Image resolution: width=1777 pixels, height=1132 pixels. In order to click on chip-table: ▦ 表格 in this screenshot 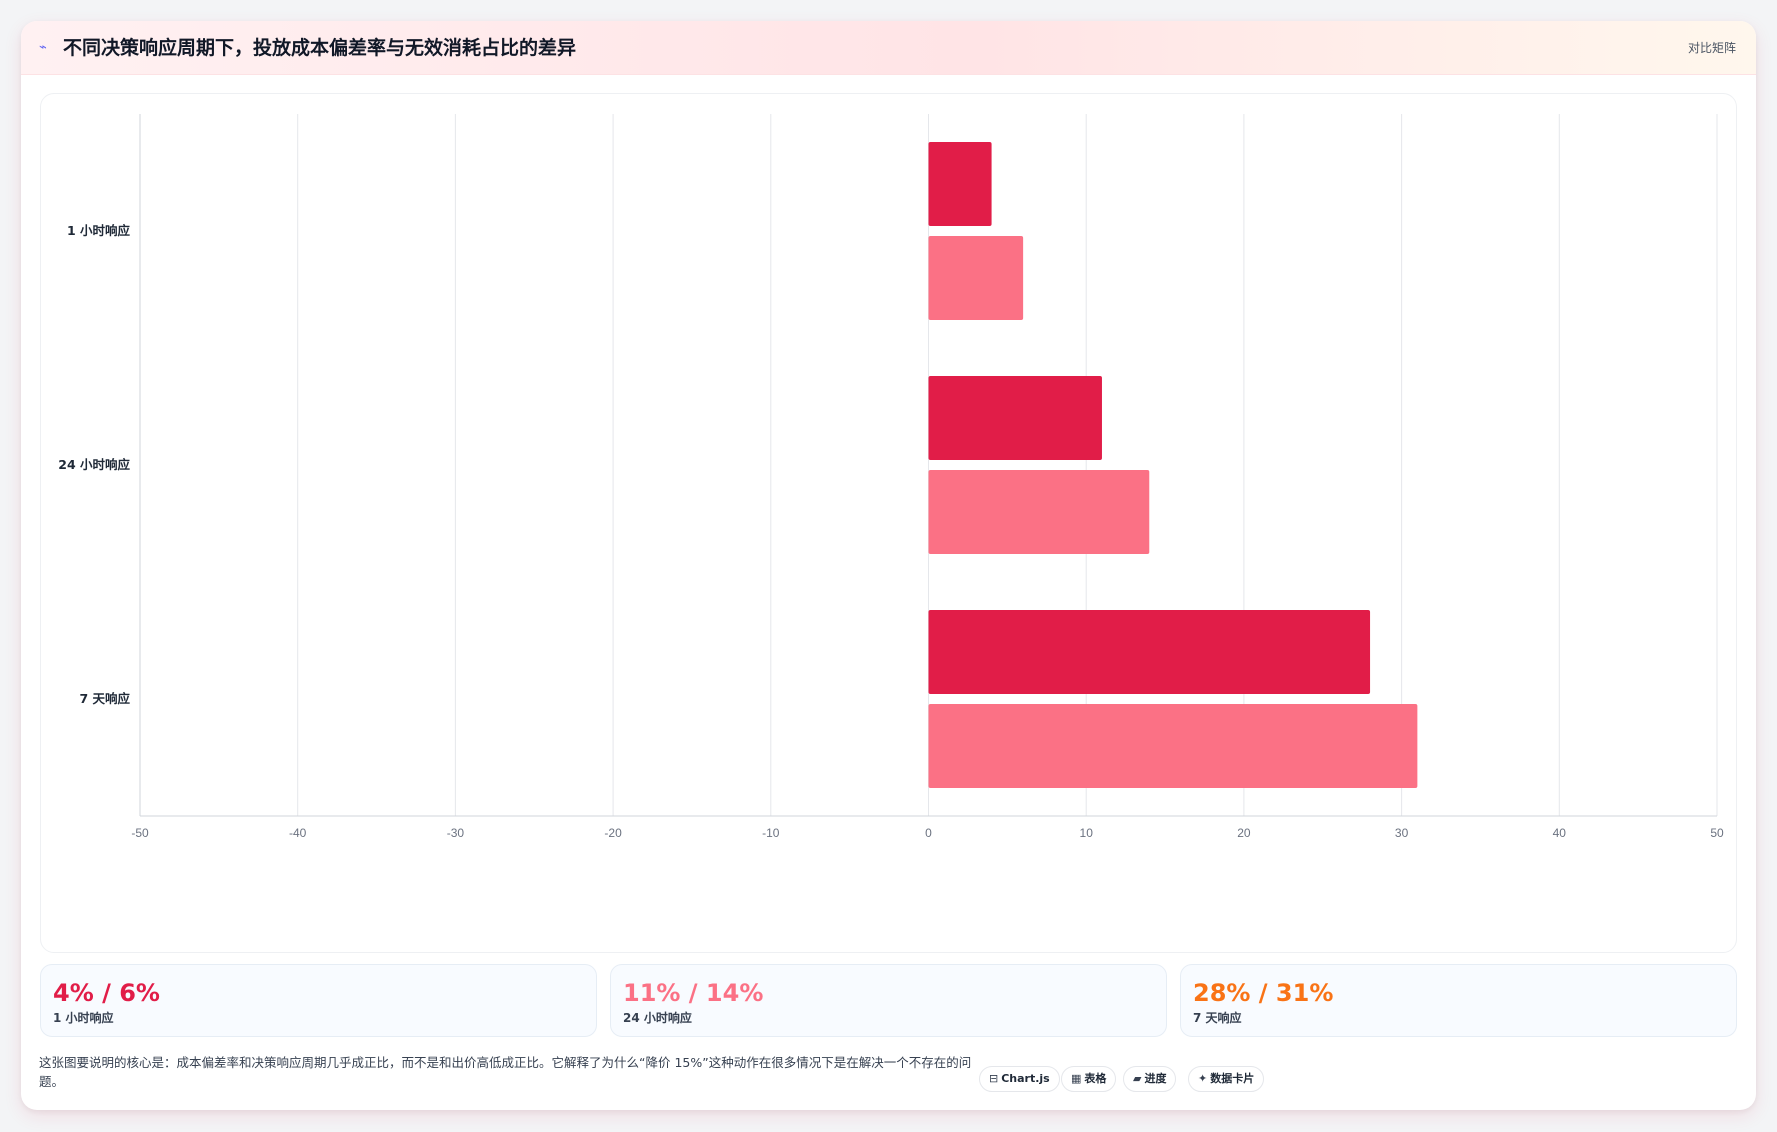, I will do `click(1089, 1079)`.